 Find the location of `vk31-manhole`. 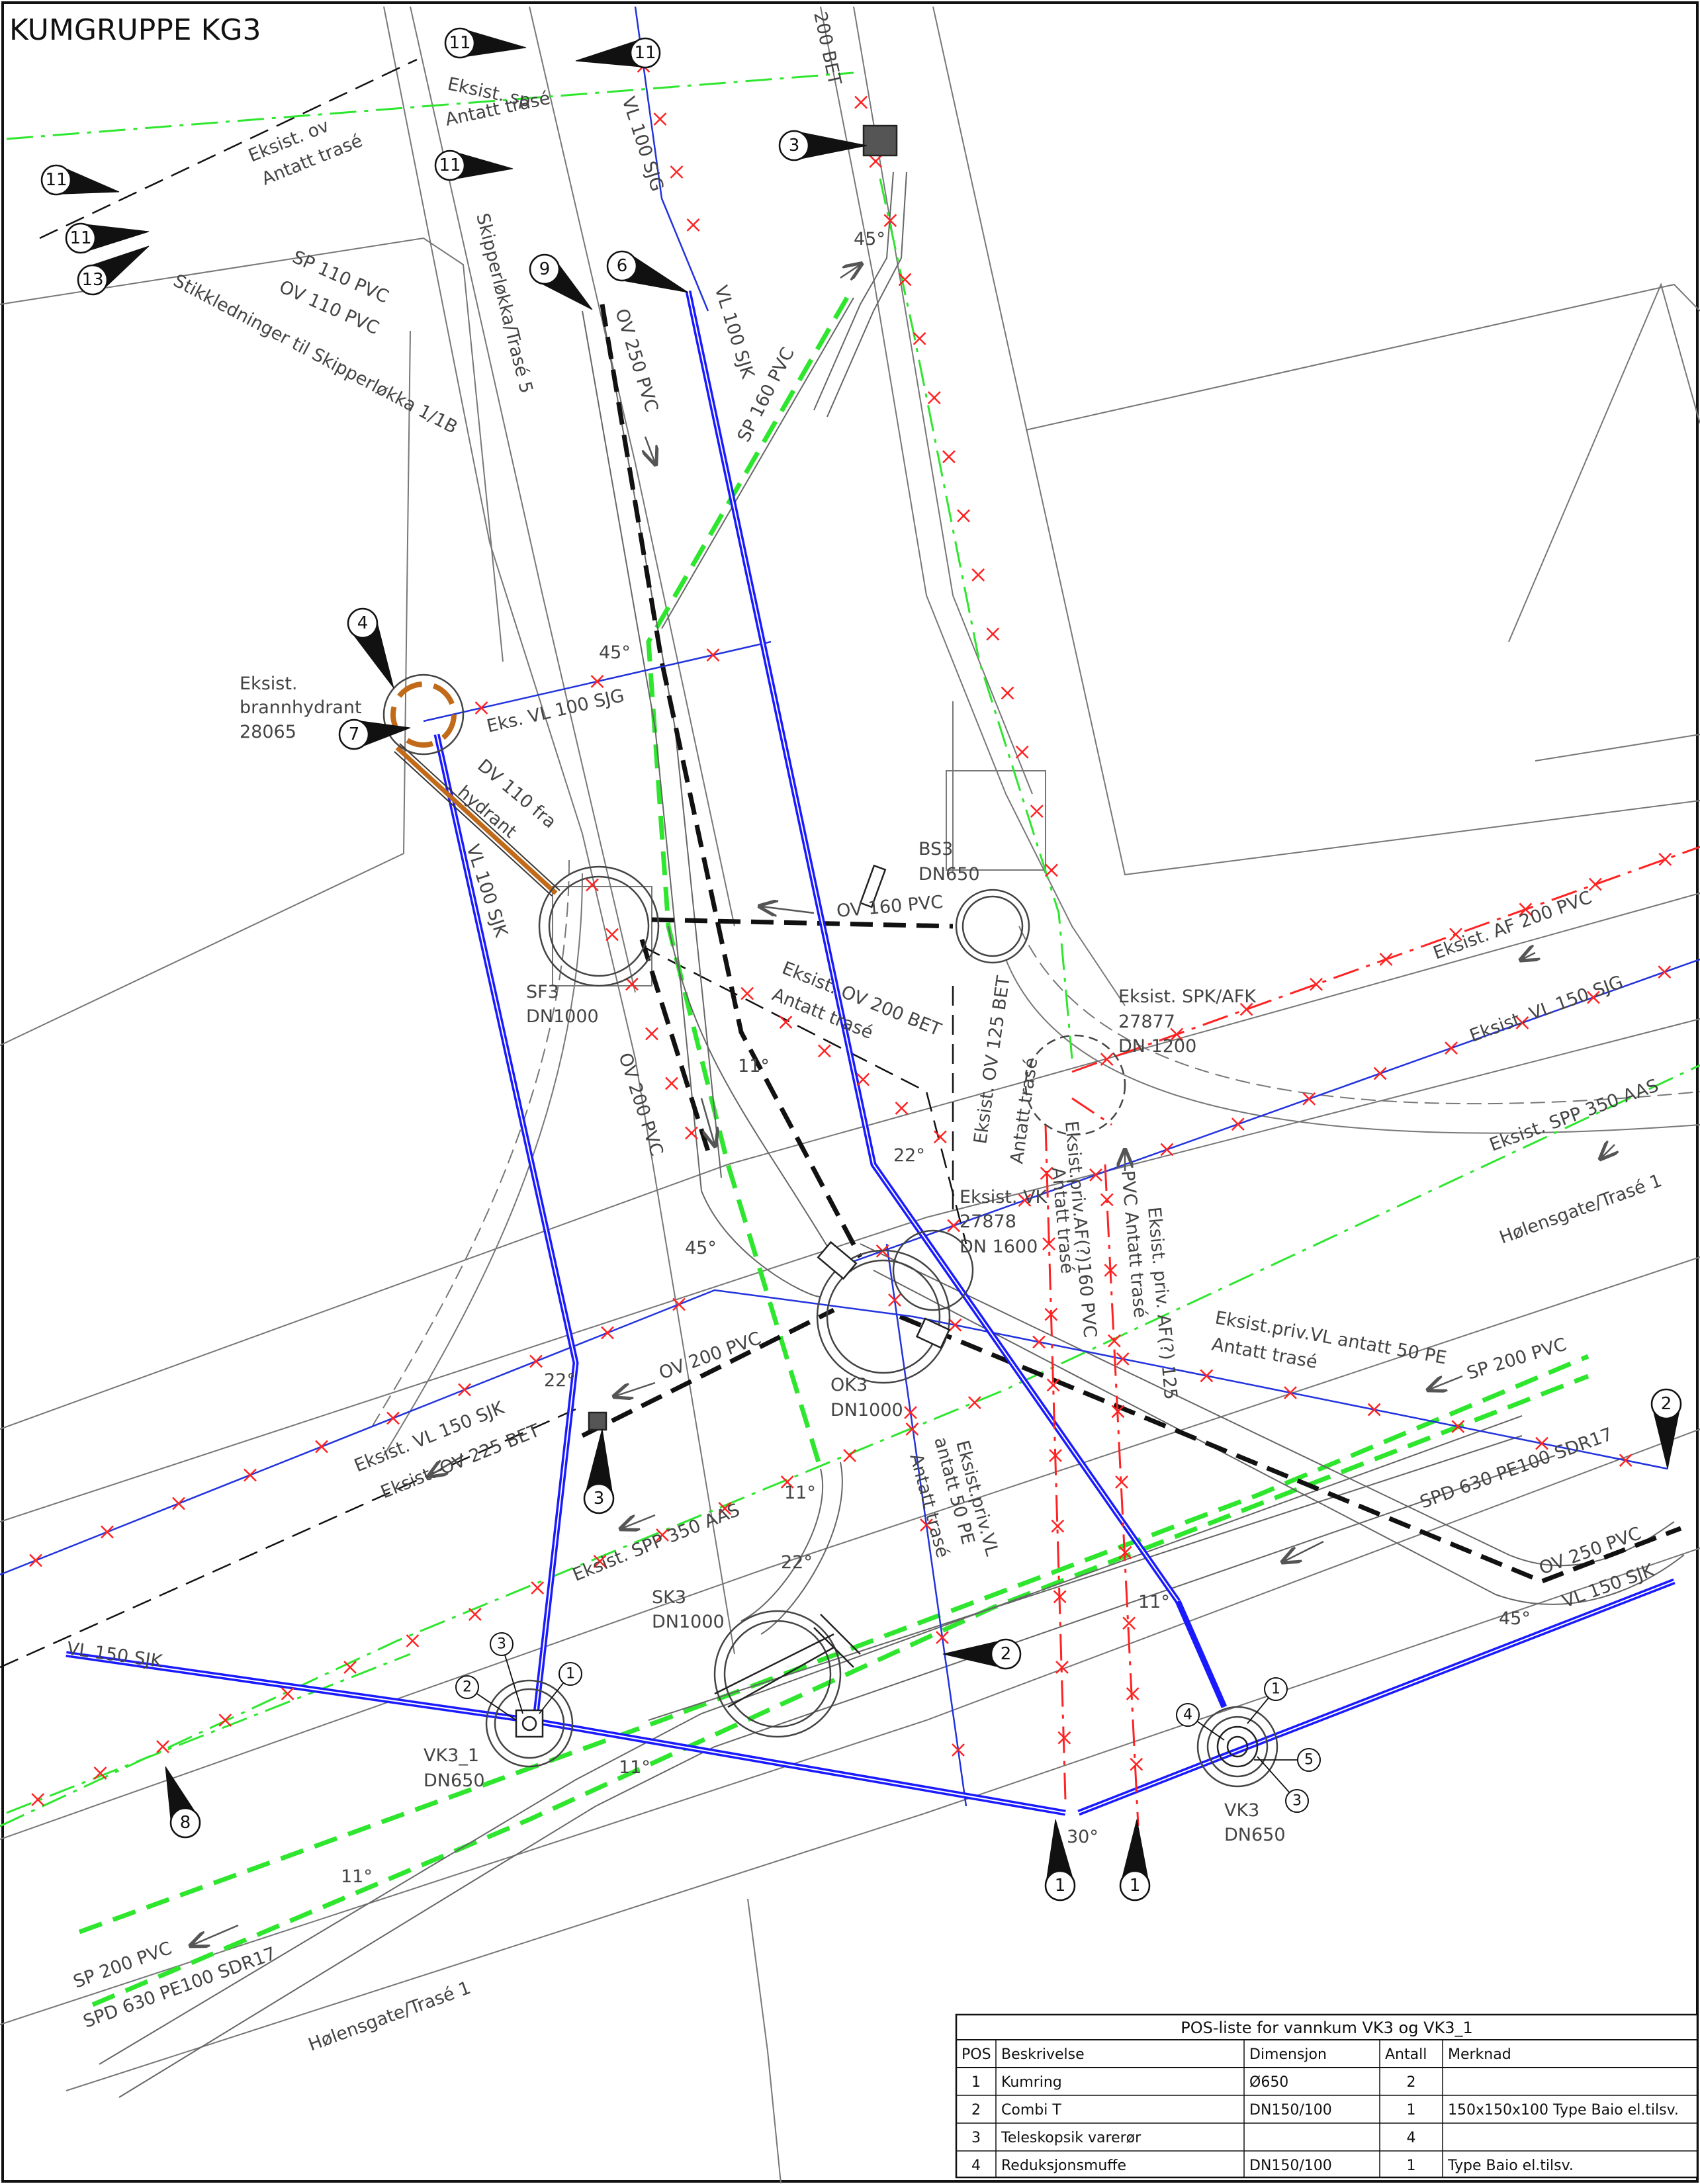

vk31-manhole is located at coordinates (529, 1723).